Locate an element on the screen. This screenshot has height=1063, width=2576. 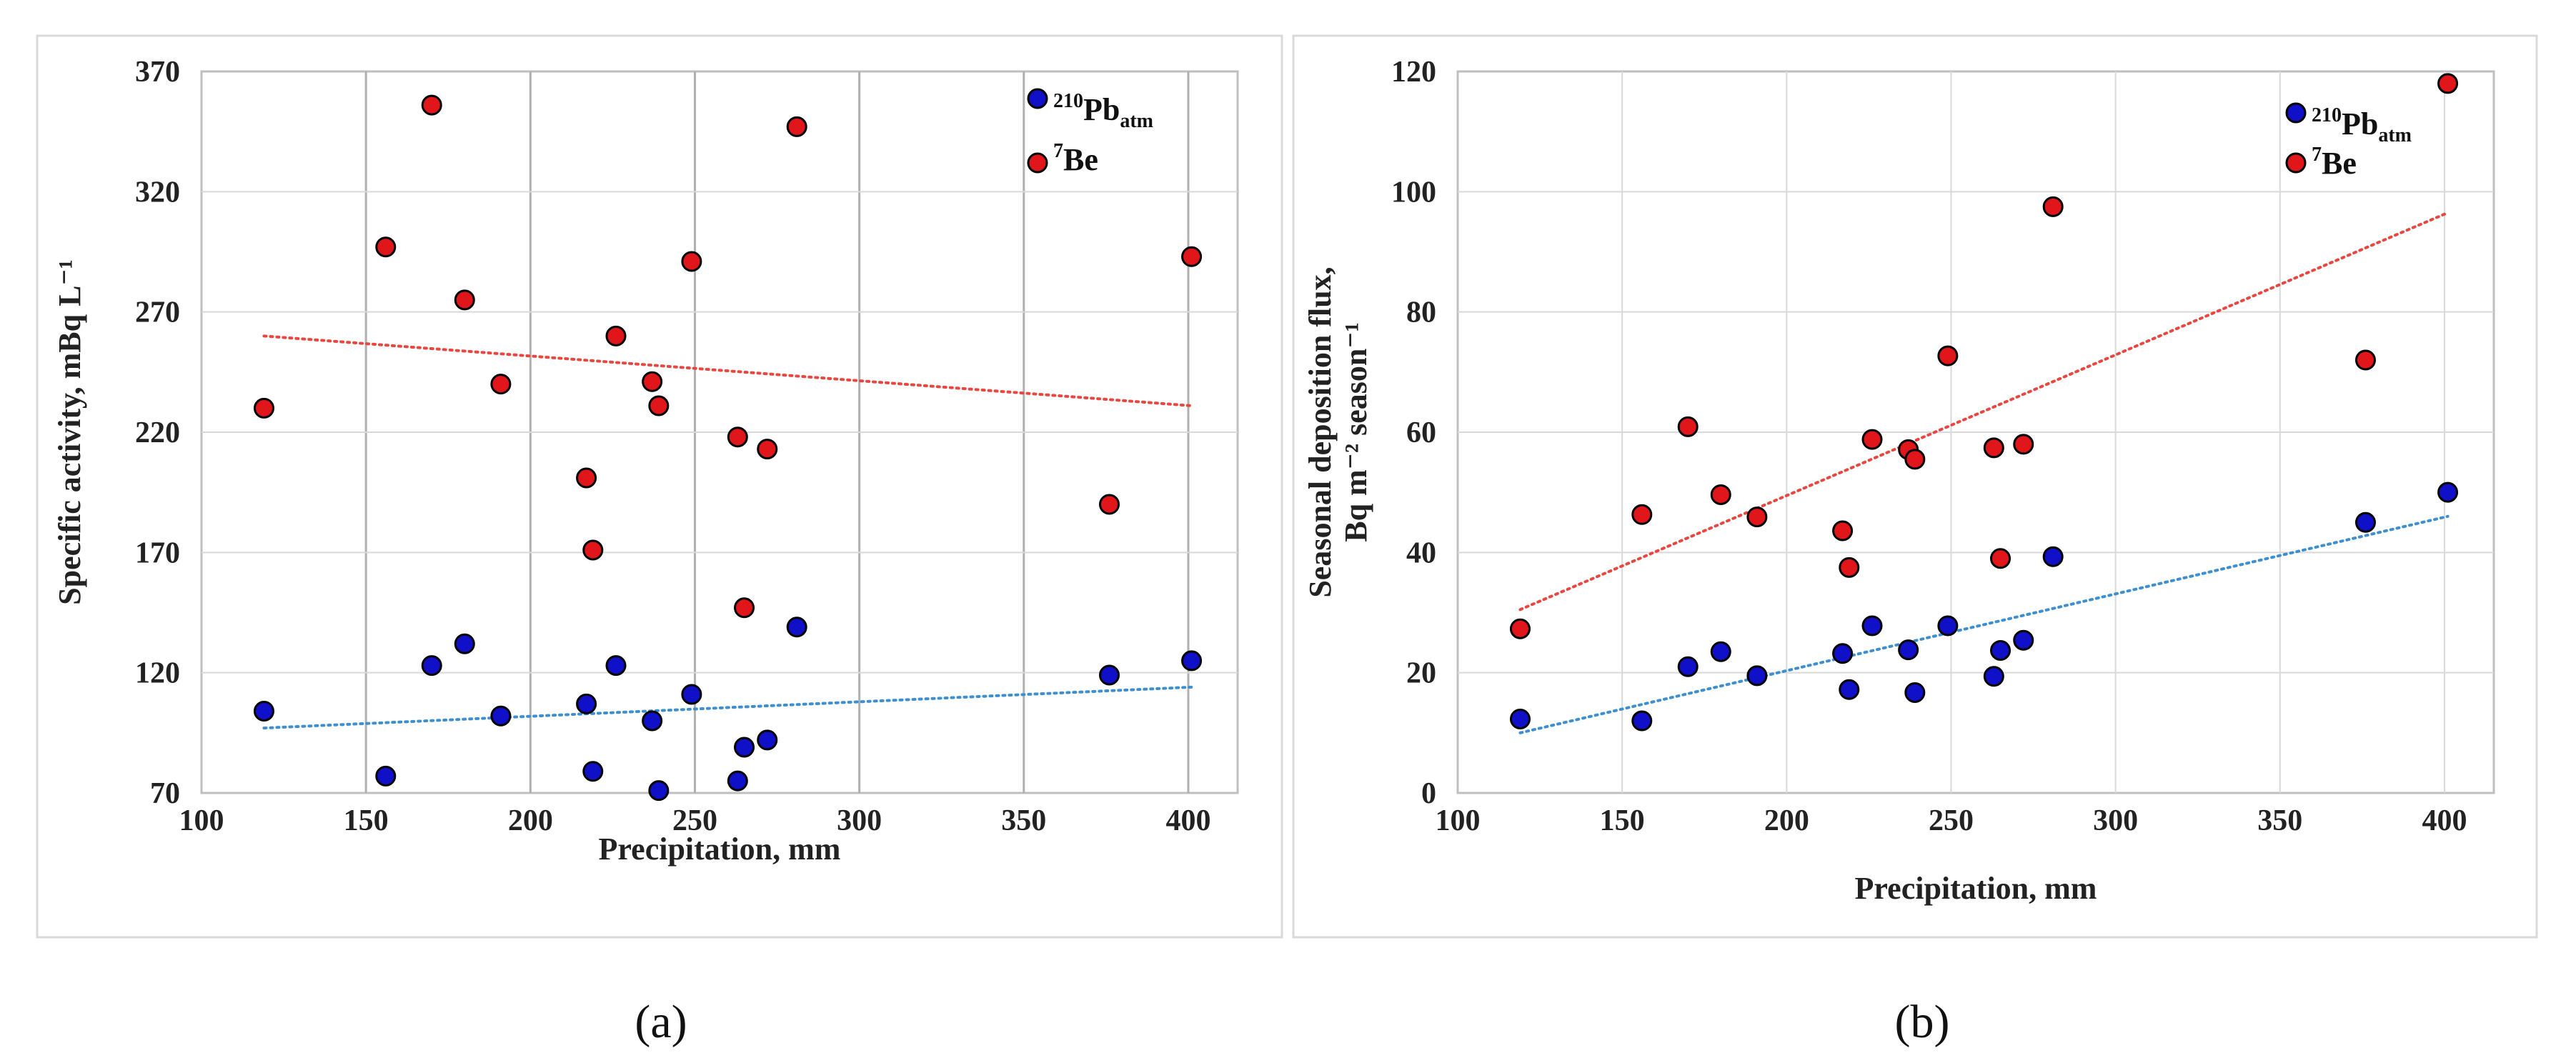
panel-a-trendline-pb is located at coordinates (727, 707).